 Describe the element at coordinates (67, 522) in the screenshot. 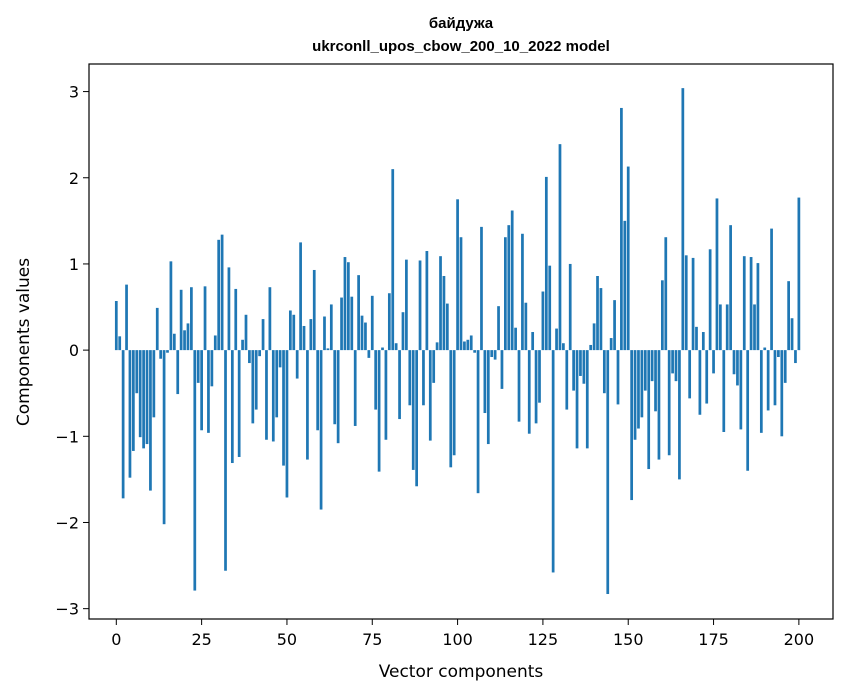

I see `y-tick-label: −2` at that location.